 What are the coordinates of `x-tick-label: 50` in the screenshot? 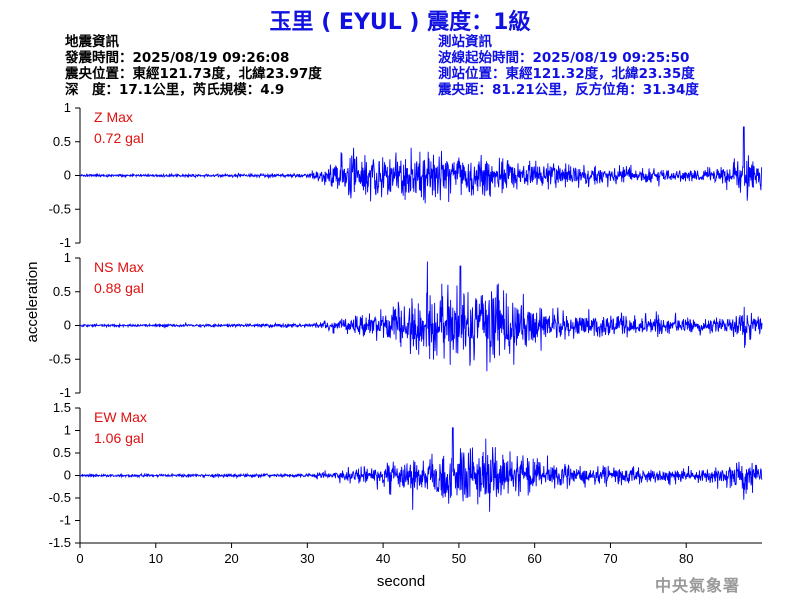 It's located at (459, 558).